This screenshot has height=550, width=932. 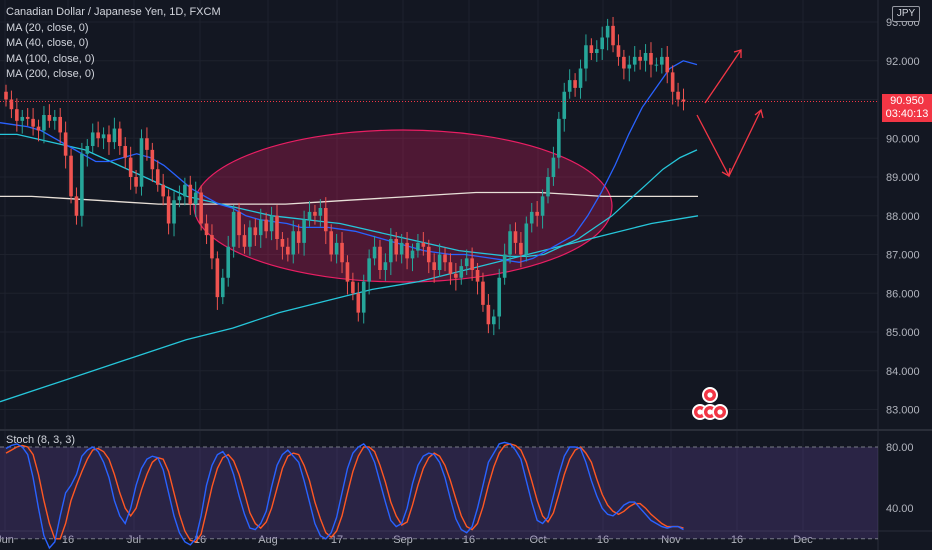 I want to click on time-axis-label: Sep, so click(x=403, y=540).